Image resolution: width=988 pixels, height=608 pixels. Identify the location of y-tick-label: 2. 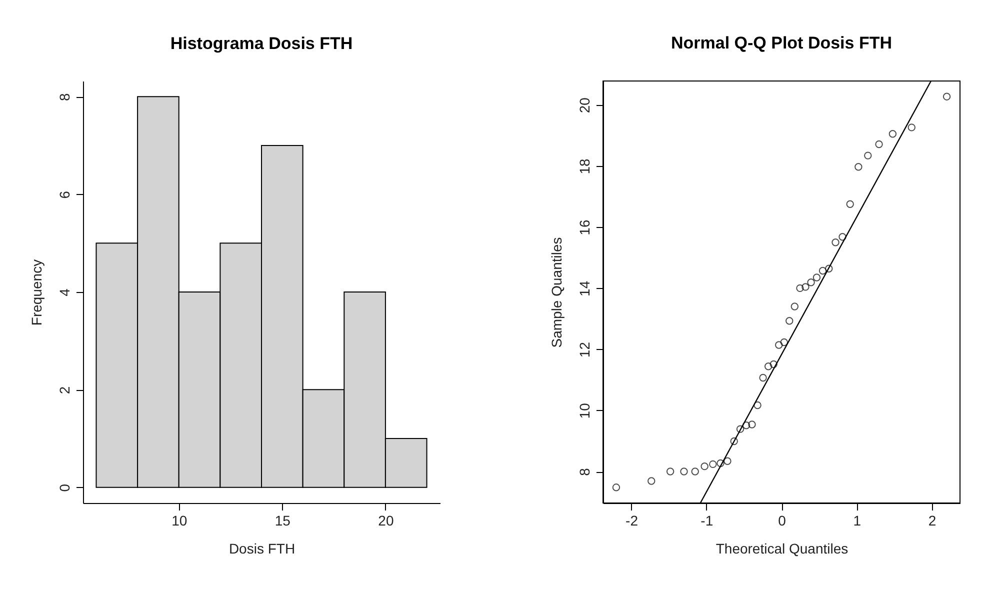
(64, 390).